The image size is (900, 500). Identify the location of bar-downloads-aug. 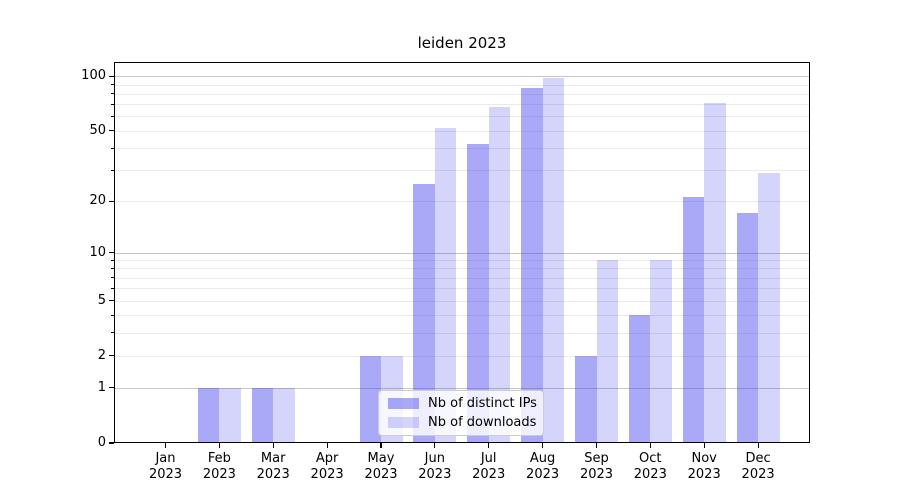
(553, 260).